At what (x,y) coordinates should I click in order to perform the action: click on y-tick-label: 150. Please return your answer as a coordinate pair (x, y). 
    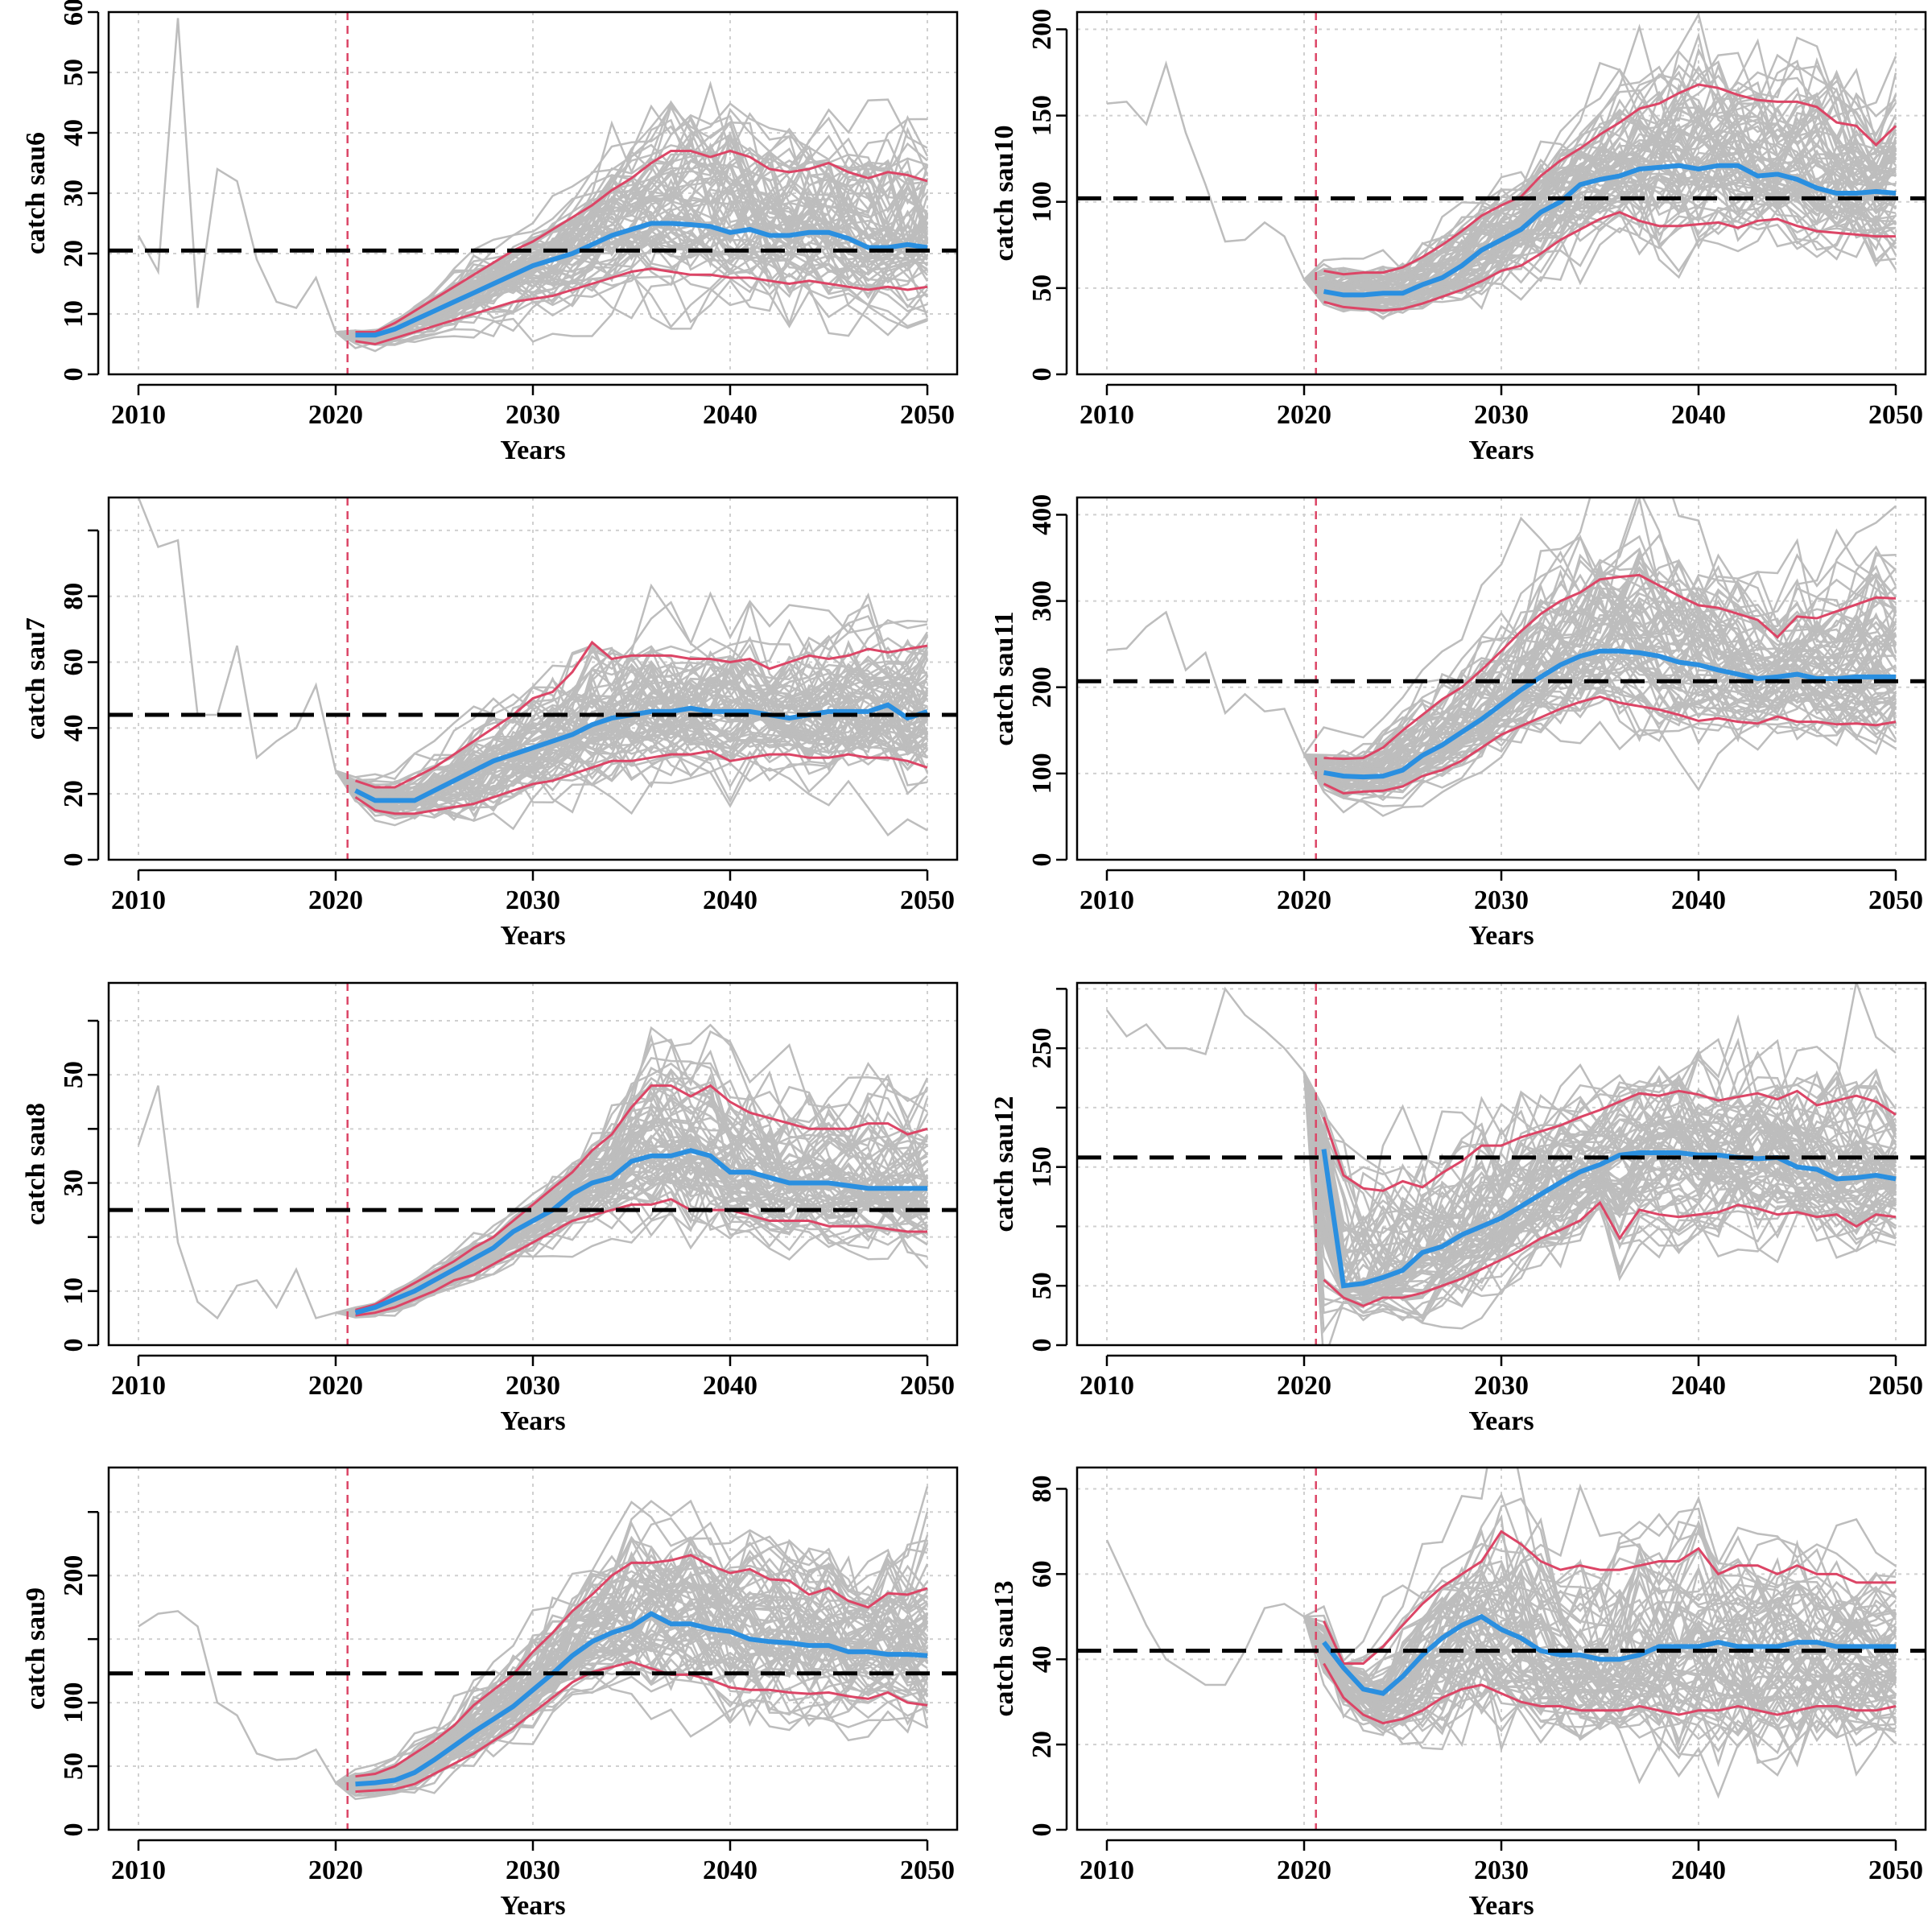
    Looking at the image, I should click on (1042, 116).